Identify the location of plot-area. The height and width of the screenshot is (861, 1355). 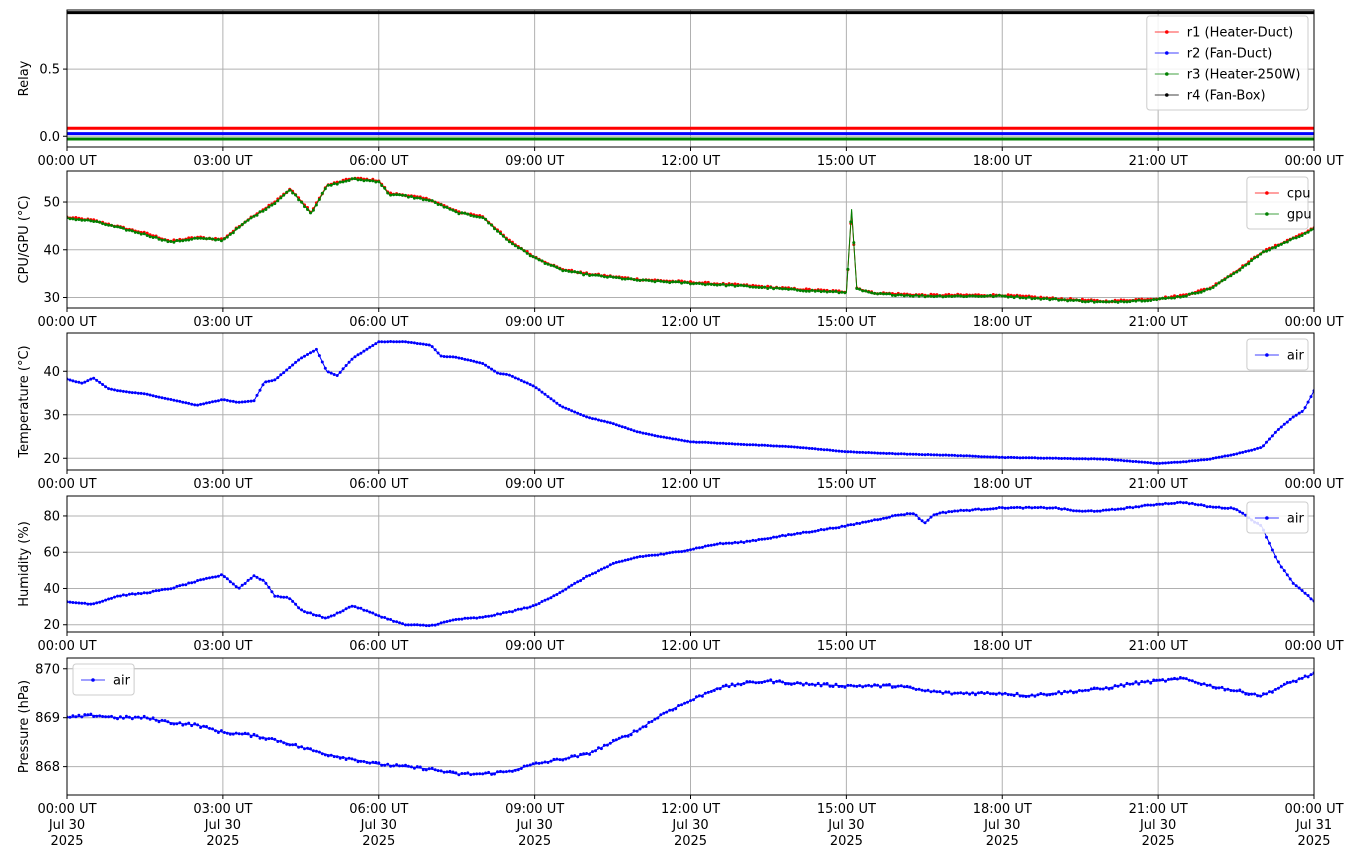
(690, 76).